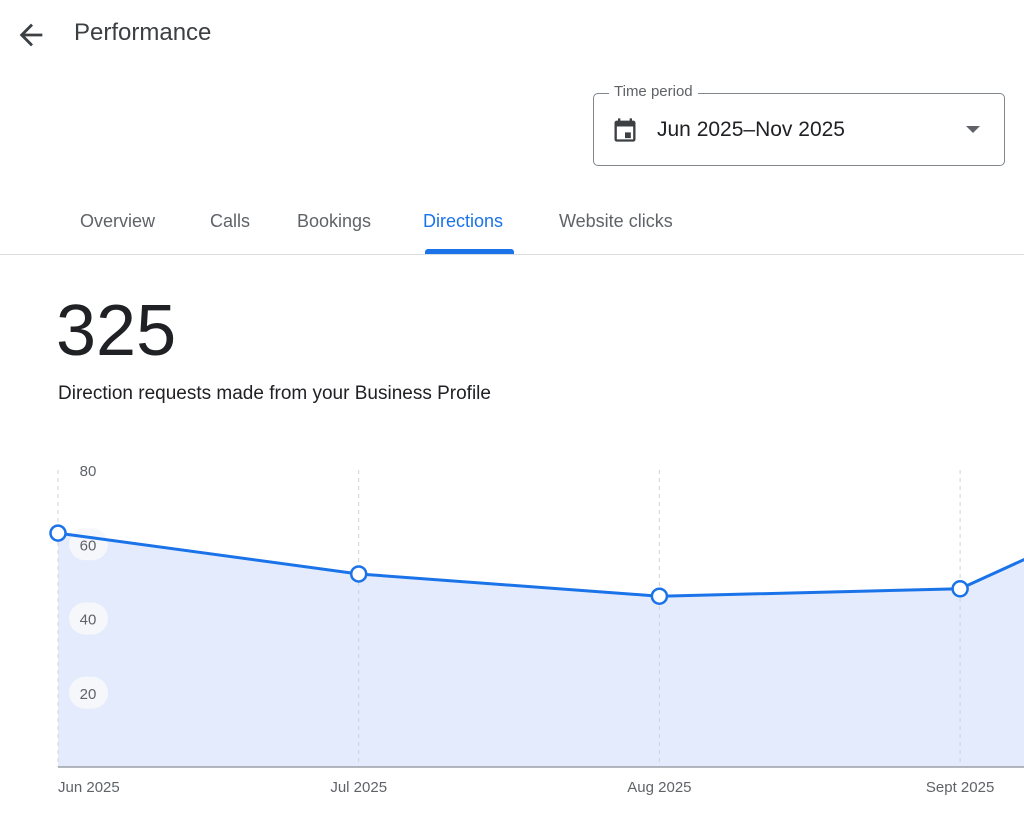 This screenshot has width=1024, height=815. I want to click on x-tick-label: Aug 2025, so click(659, 787).